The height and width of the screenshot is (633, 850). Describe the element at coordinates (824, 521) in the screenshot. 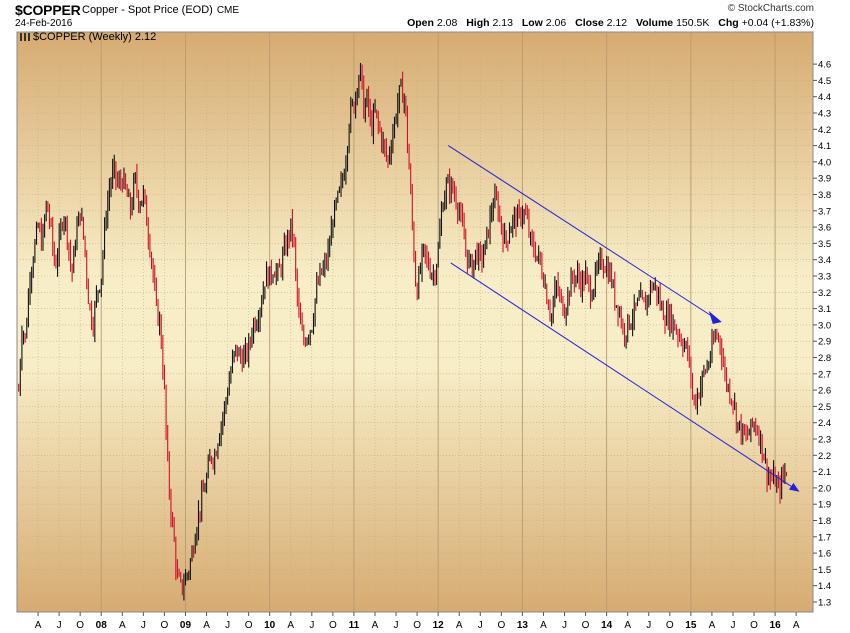

I see `y-tick-label: 1.8` at that location.